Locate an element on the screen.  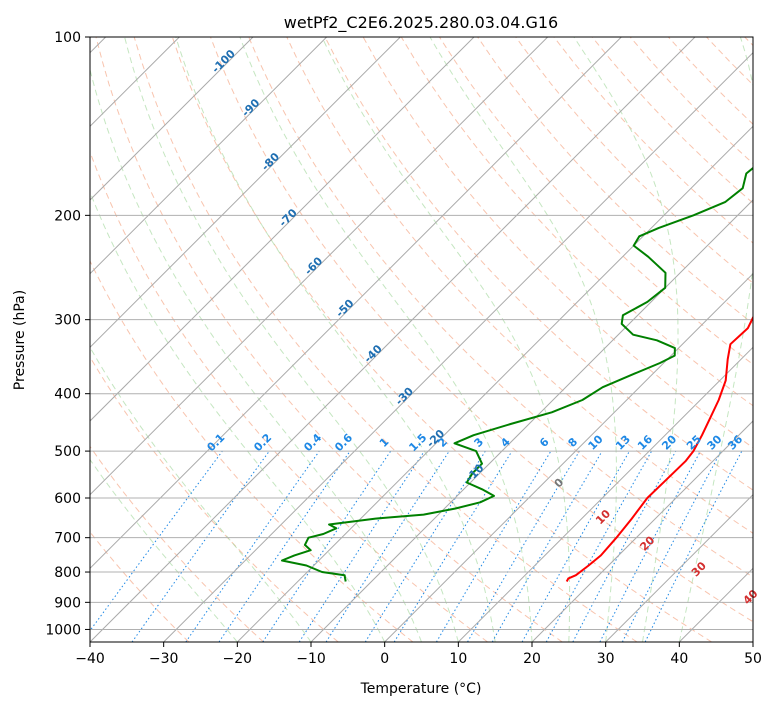
moist-adiabat-label: 20 is located at coordinates (647, 543).